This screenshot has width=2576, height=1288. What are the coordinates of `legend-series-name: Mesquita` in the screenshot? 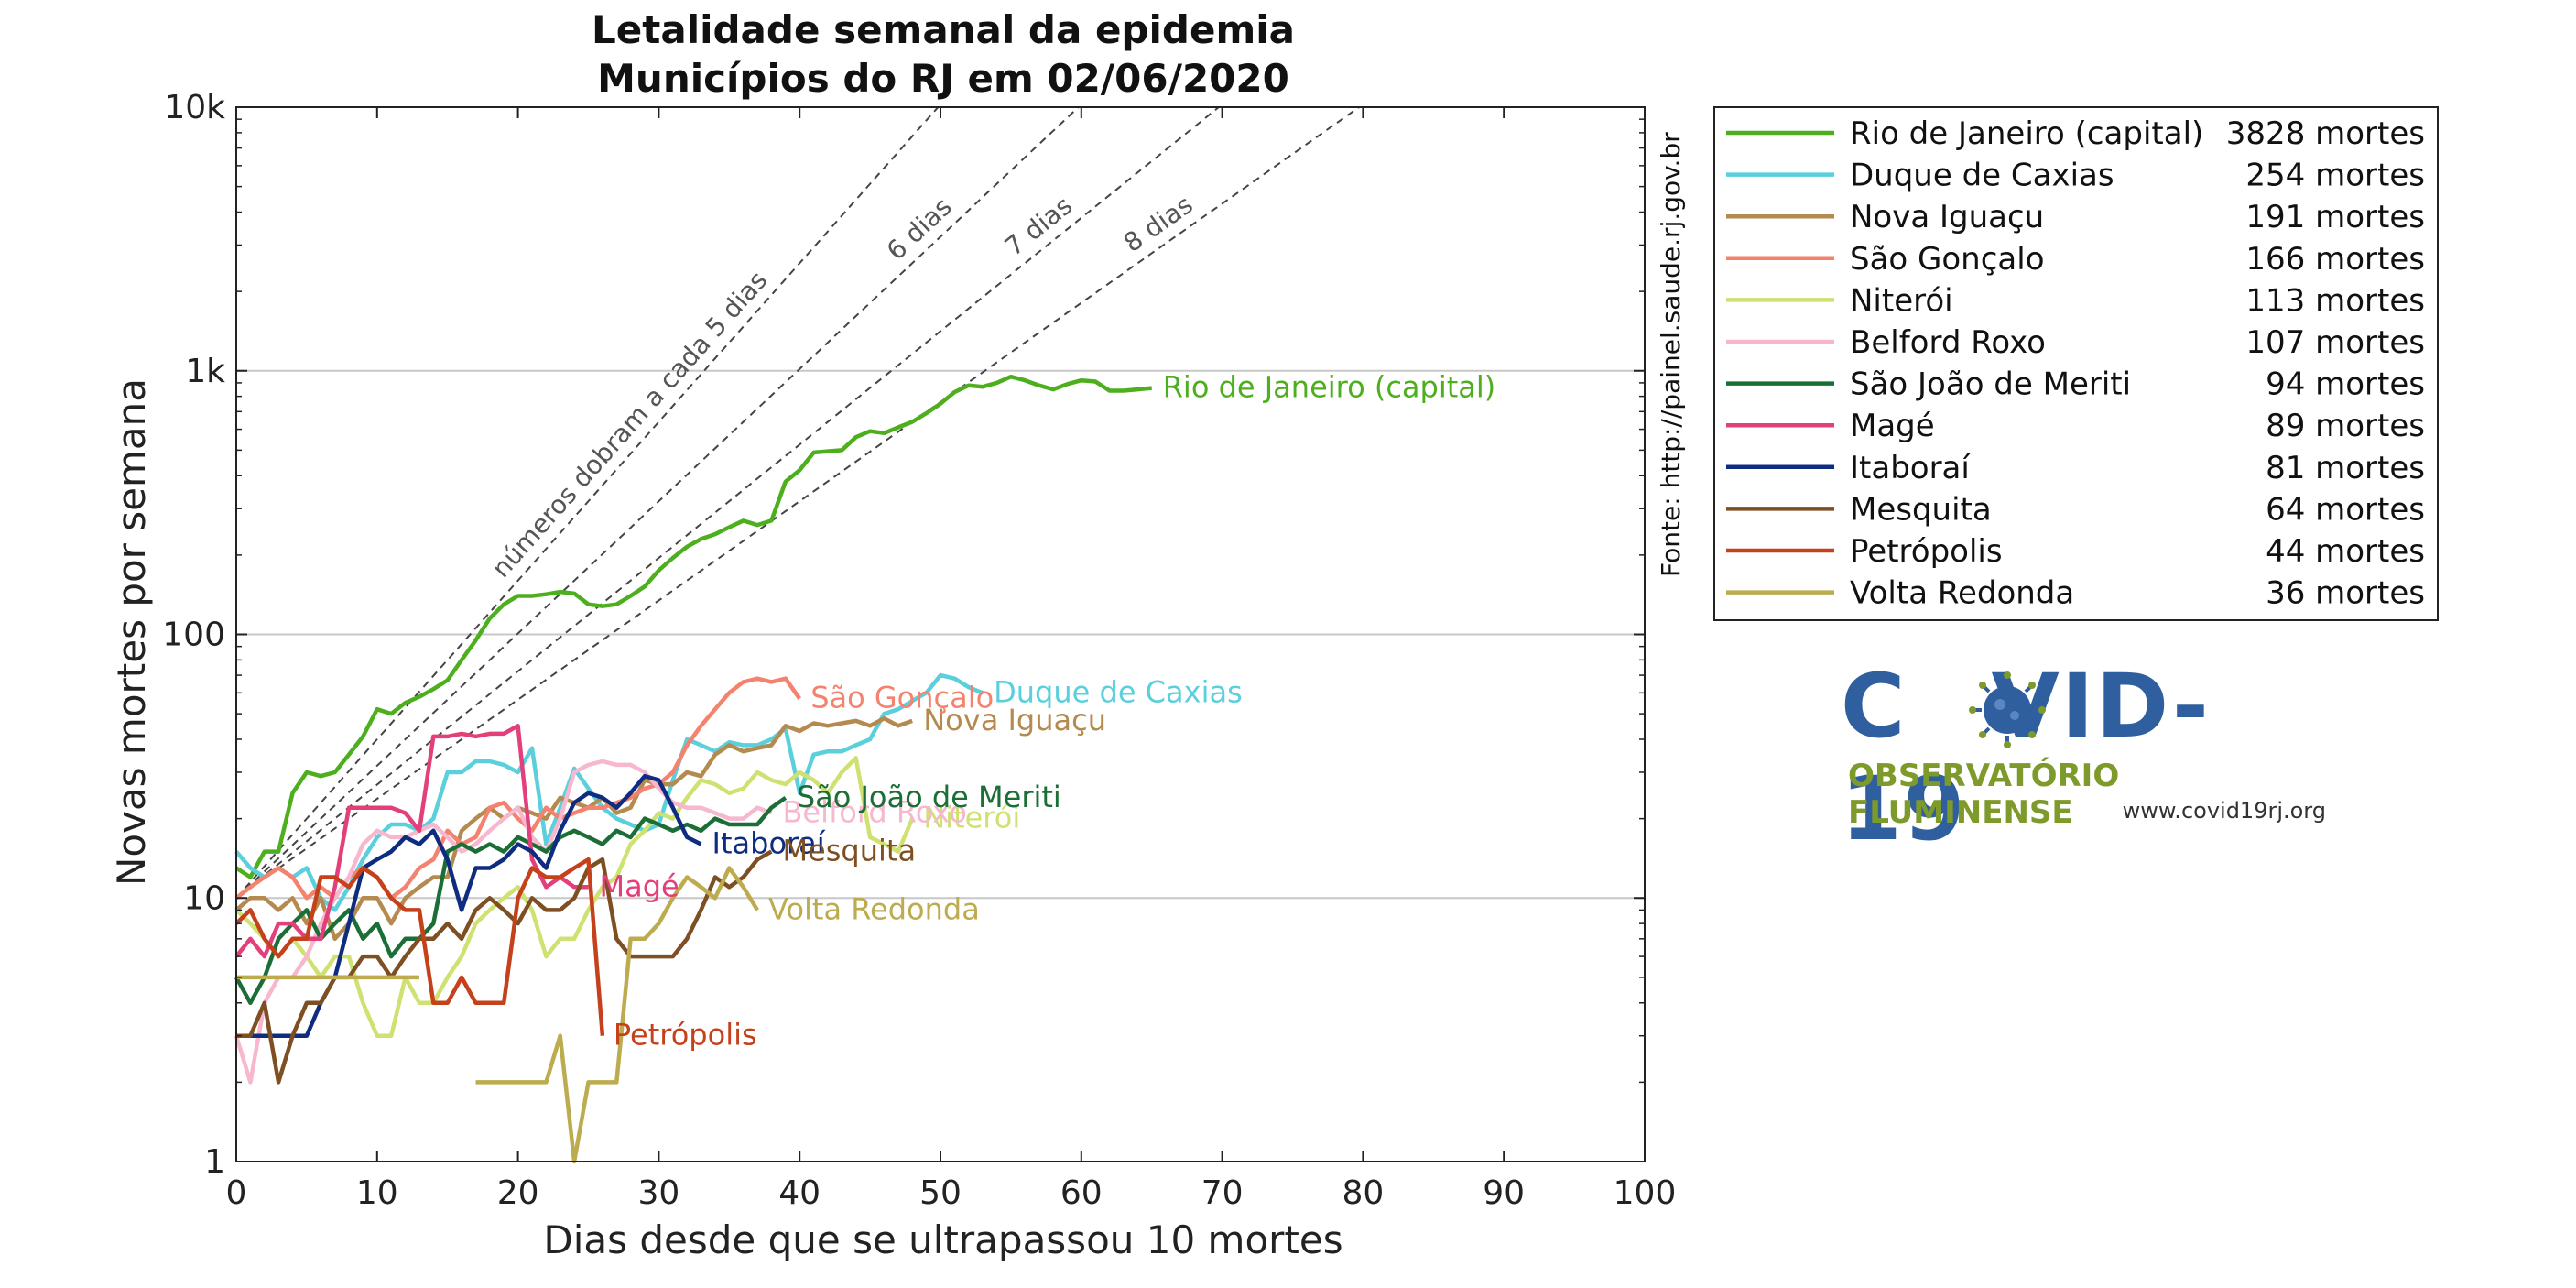 It's located at (1921, 509).